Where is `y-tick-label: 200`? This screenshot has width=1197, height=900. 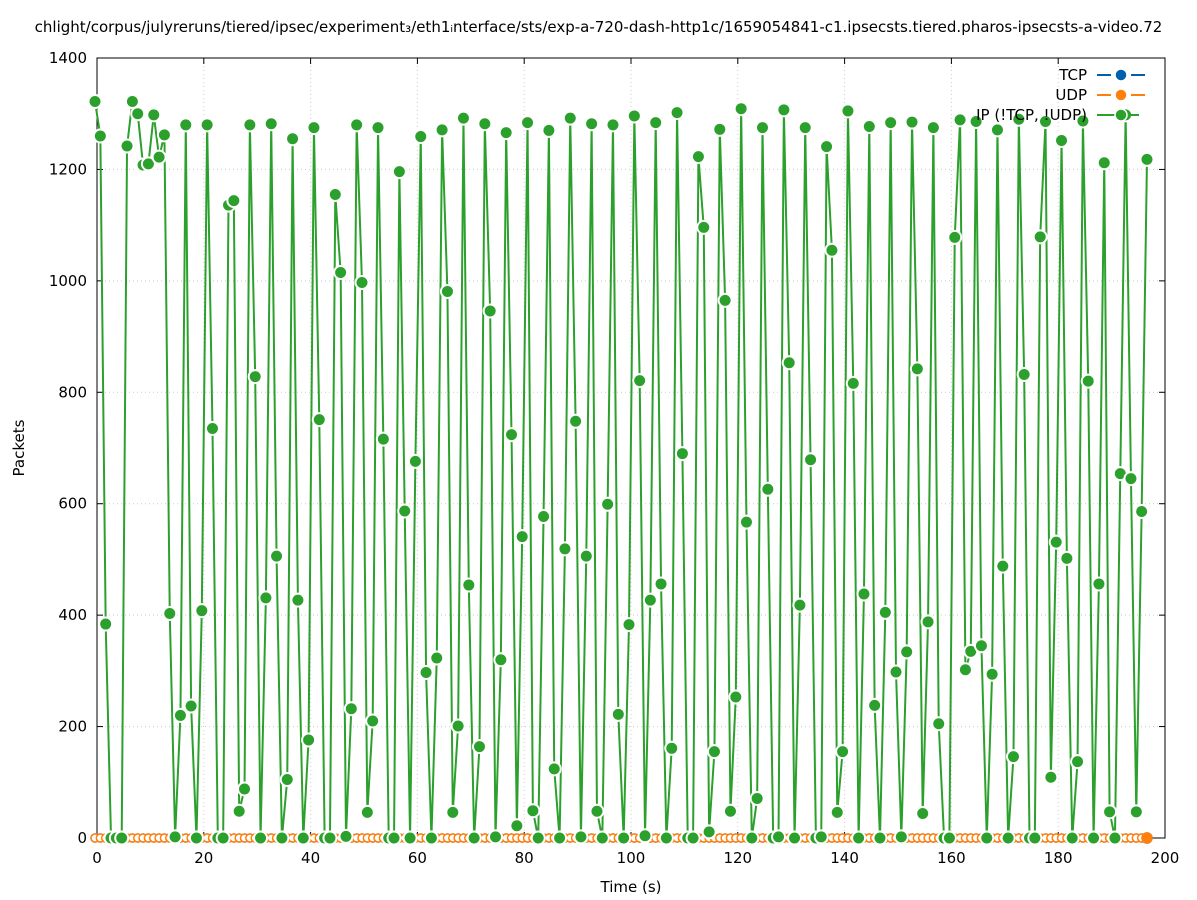
y-tick-label: 200 is located at coordinates (72, 727).